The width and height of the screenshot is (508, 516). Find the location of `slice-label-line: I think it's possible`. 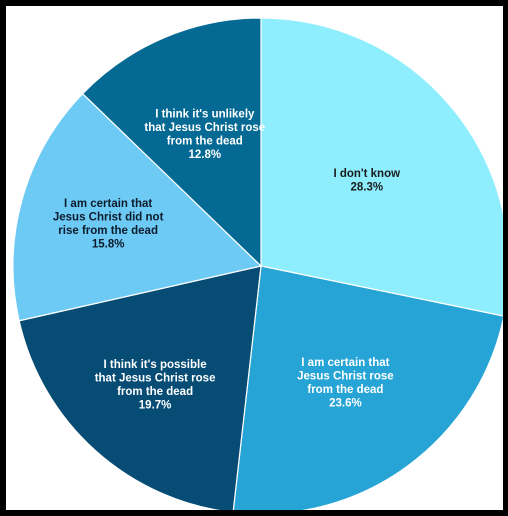

slice-label-line: I think it's possible is located at coordinates (155, 365).